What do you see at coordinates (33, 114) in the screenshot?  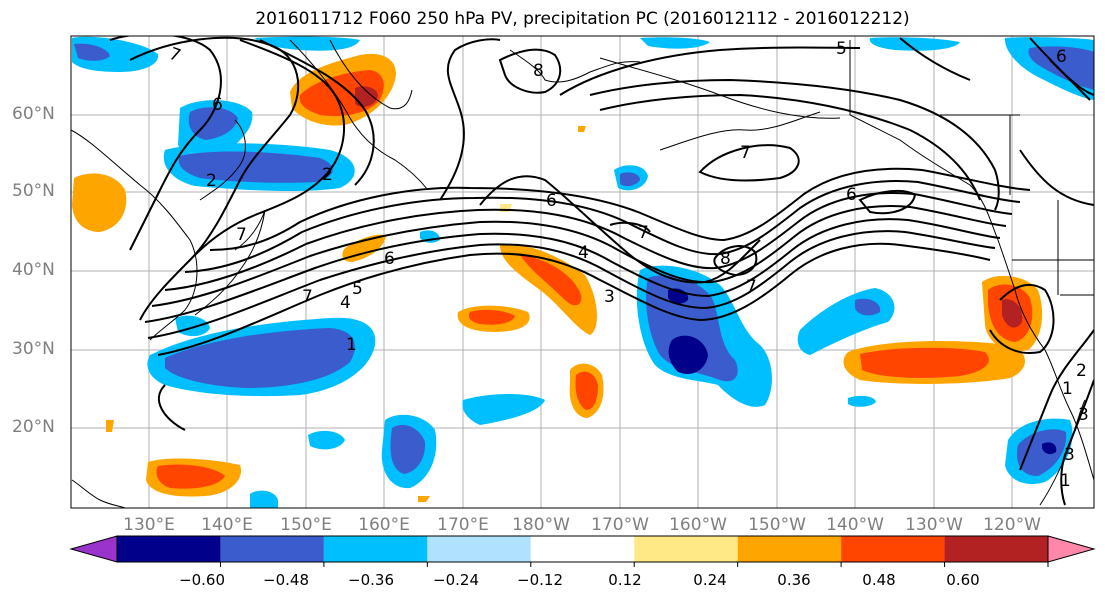 I see `lat-label-60n: 60°N` at bounding box center [33, 114].